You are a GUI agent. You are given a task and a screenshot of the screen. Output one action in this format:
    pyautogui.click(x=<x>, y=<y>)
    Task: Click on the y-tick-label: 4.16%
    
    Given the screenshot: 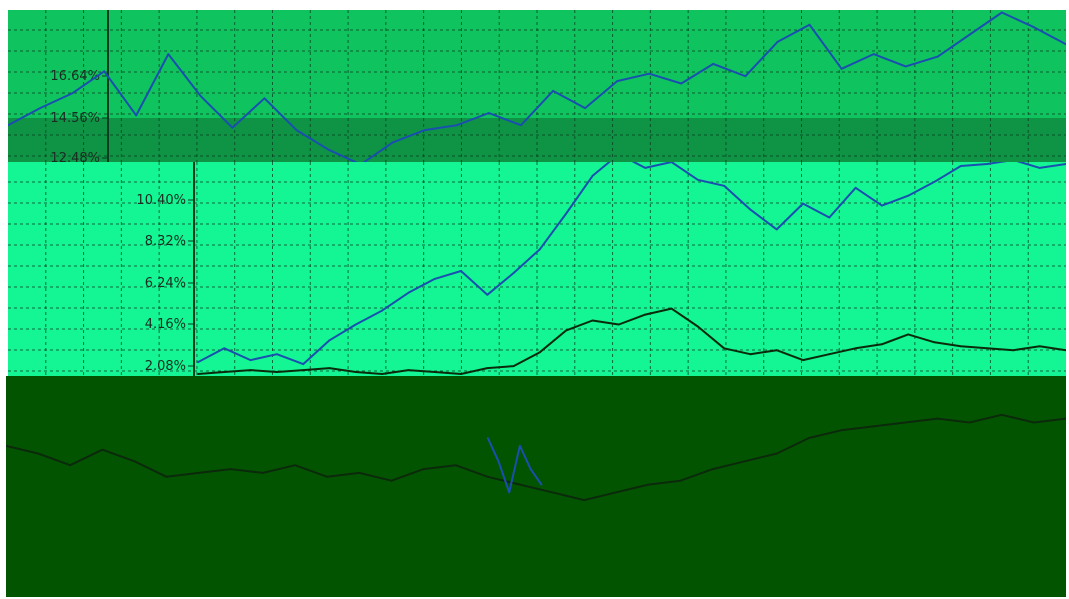 What is the action you would take?
    pyautogui.click(x=165, y=324)
    